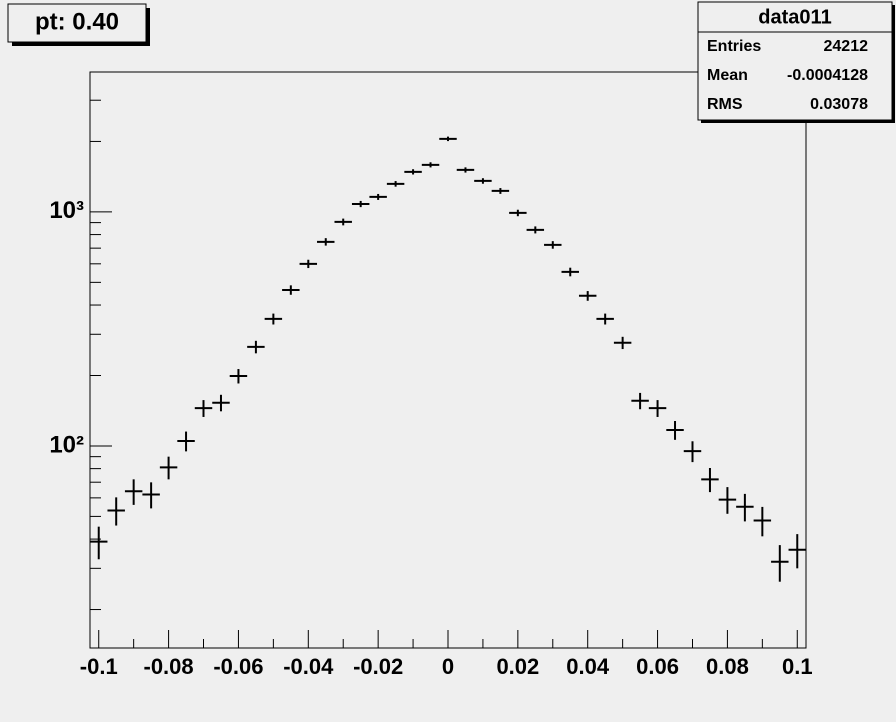  What do you see at coordinates (169, 666) in the screenshot?
I see `x-tick-label: -0.08` at bounding box center [169, 666].